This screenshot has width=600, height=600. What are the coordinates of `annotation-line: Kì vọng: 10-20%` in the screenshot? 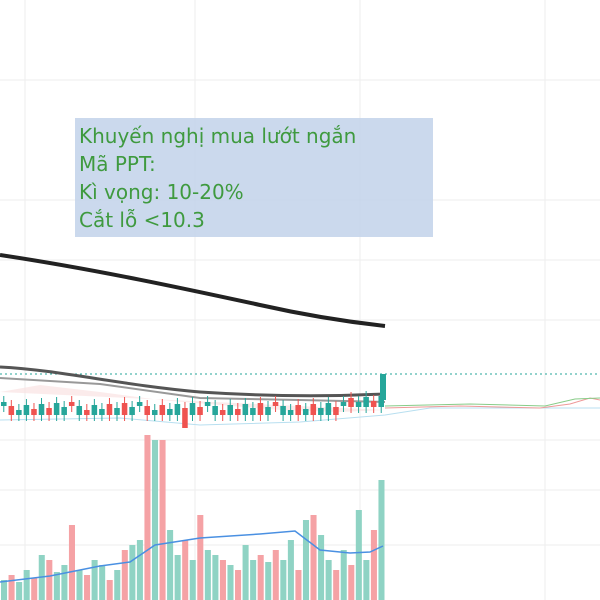 It's located at (161, 192).